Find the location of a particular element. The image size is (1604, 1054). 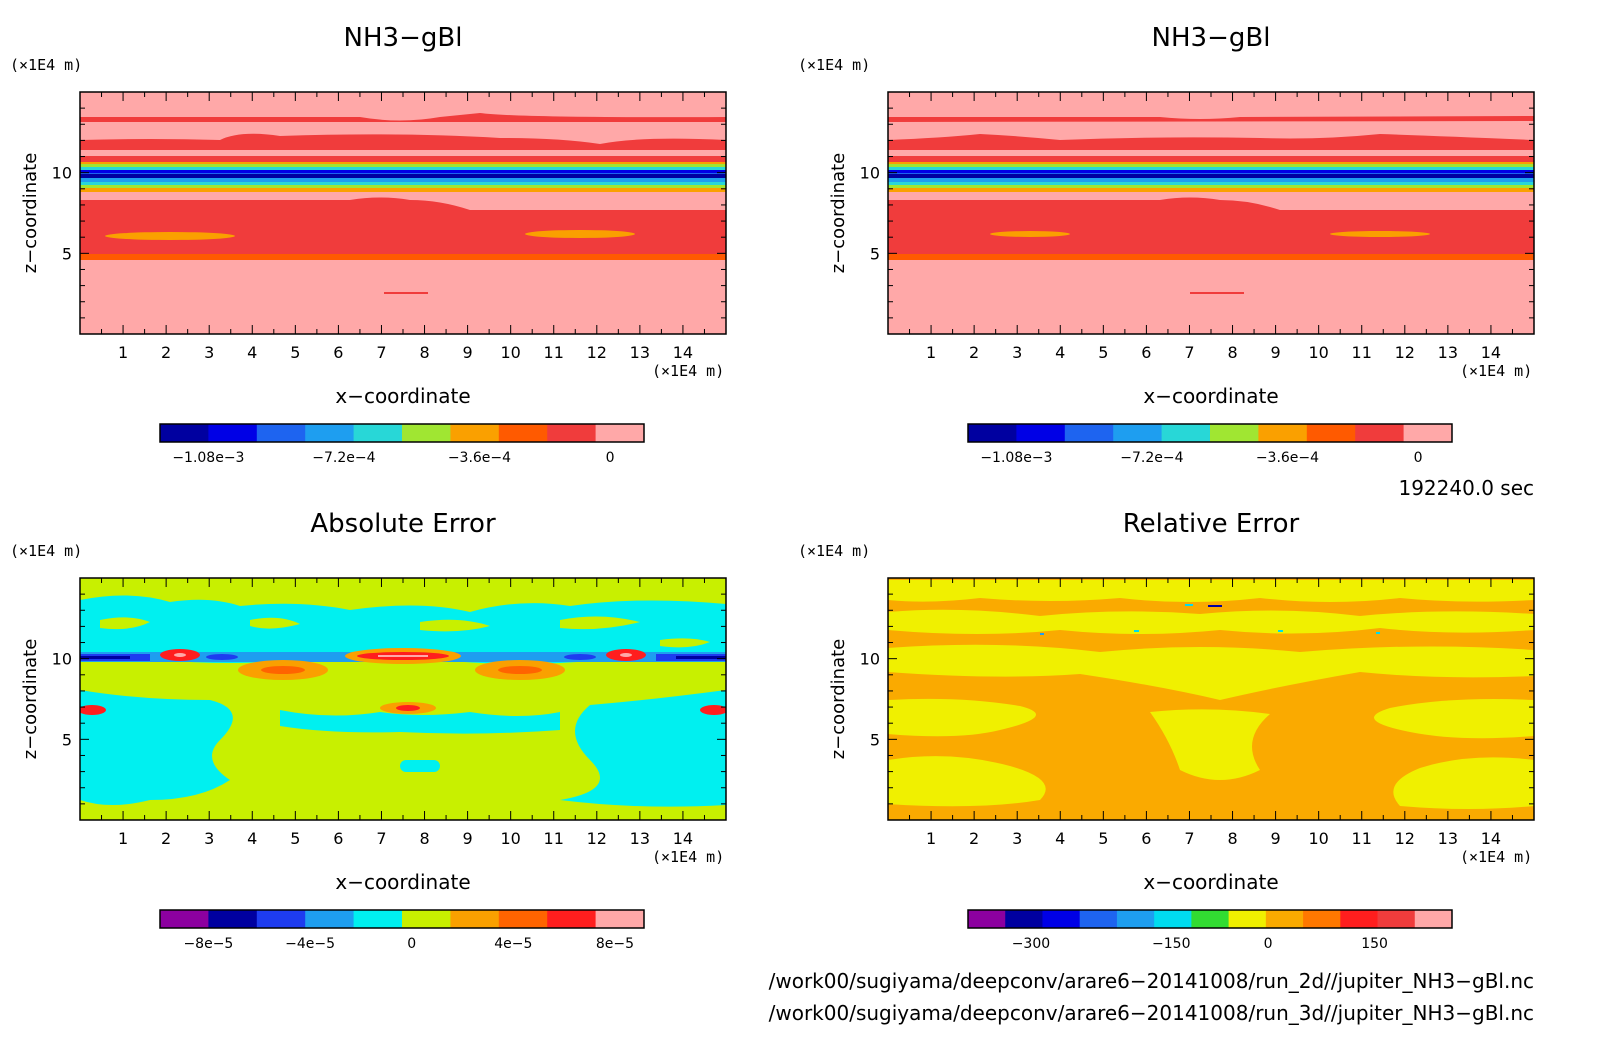

contour-field is located at coordinates (403, 699).